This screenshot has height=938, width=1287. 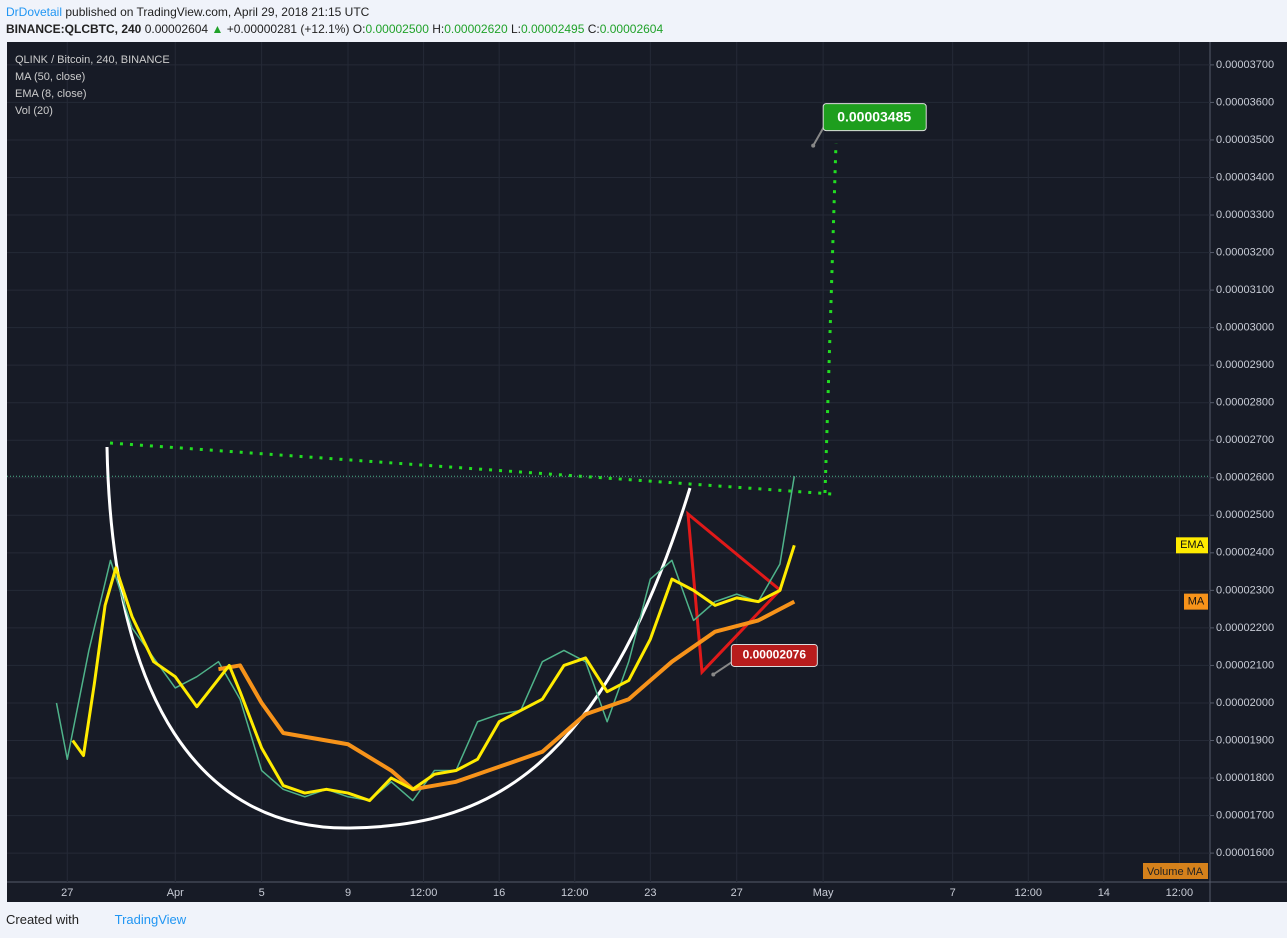 What do you see at coordinates (476, 29) in the screenshot?
I see `high: 0.00002620` at bounding box center [476, 29].